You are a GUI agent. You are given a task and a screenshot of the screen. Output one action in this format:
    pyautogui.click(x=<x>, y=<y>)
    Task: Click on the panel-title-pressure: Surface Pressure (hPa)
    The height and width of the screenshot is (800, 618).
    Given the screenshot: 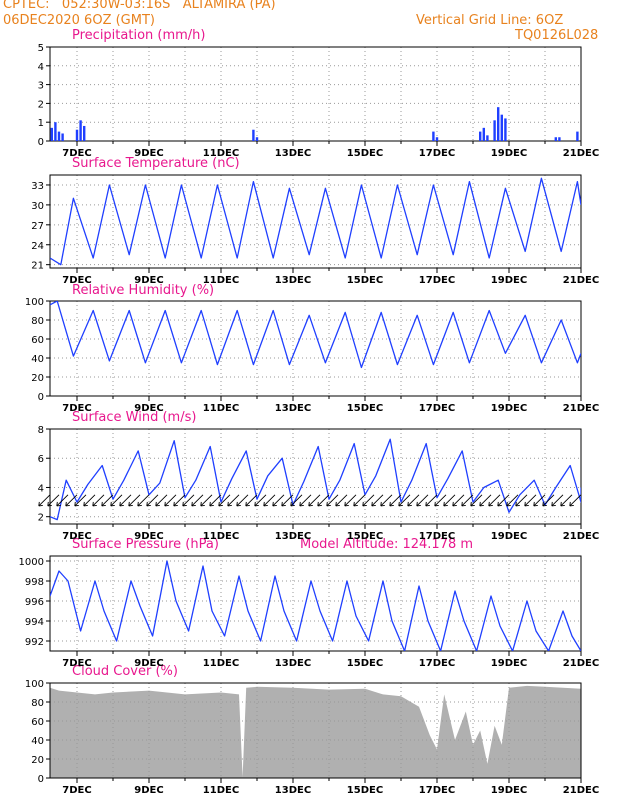 What is the action you would take?
    pyautogui.click(x=145, y=544)
    